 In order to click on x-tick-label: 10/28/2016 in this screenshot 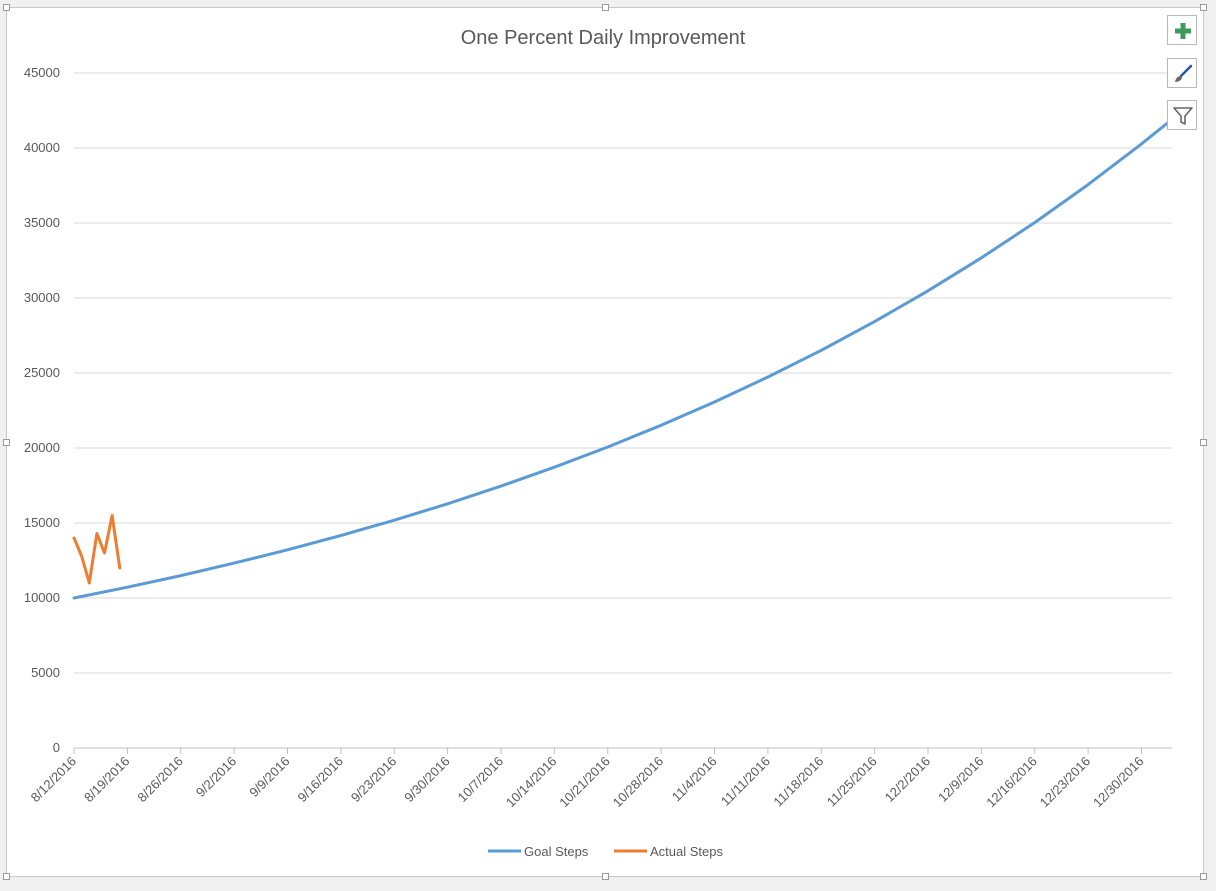, I will do `click(638, 782)`.